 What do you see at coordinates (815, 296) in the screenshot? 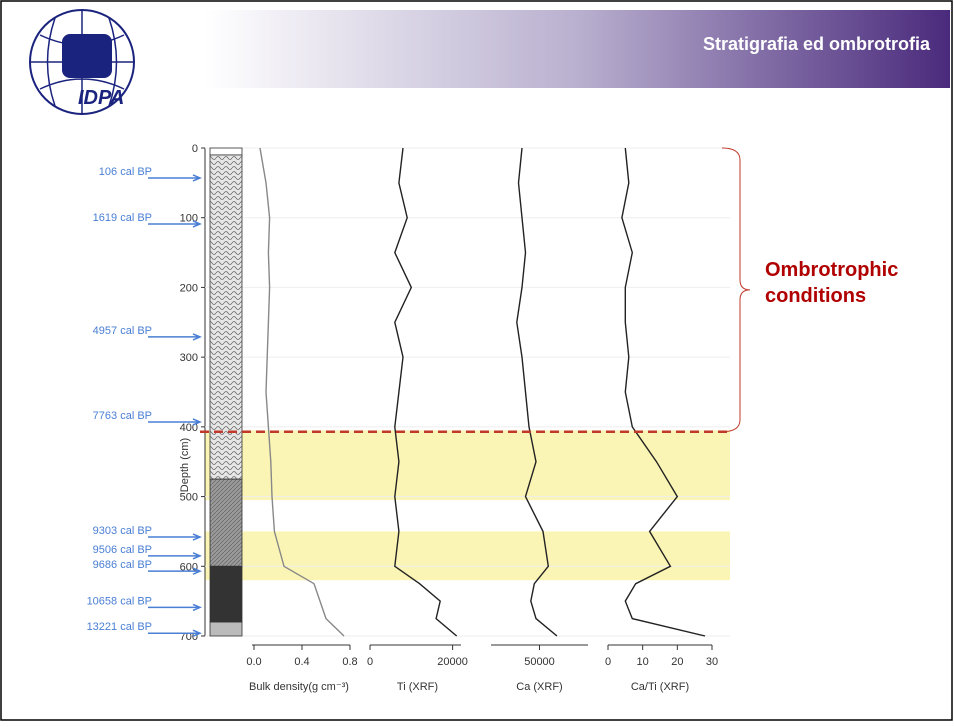
I see `annotation: conditions` at bounding box center [815, 296].